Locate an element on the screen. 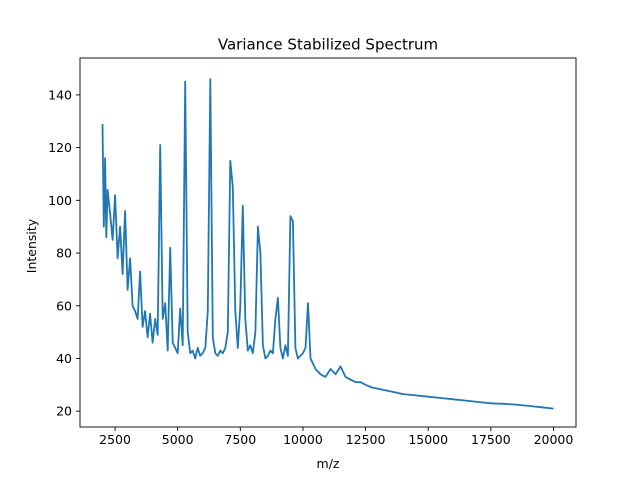  x-axis: 2500 5000 7500 10000 12500 15000 17500 20000 is located at coordinates (336, 437).